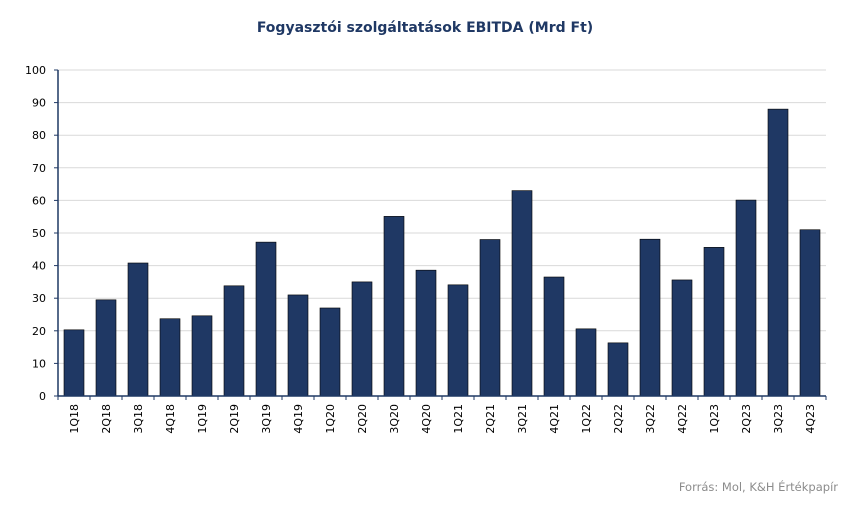 Image resolution: width=850 pixels, height=522 pixels. What do you see at coordinates (39, 200) in the screenshot?
I see `y-tick-label: 60` at bounding box center [39, 200].